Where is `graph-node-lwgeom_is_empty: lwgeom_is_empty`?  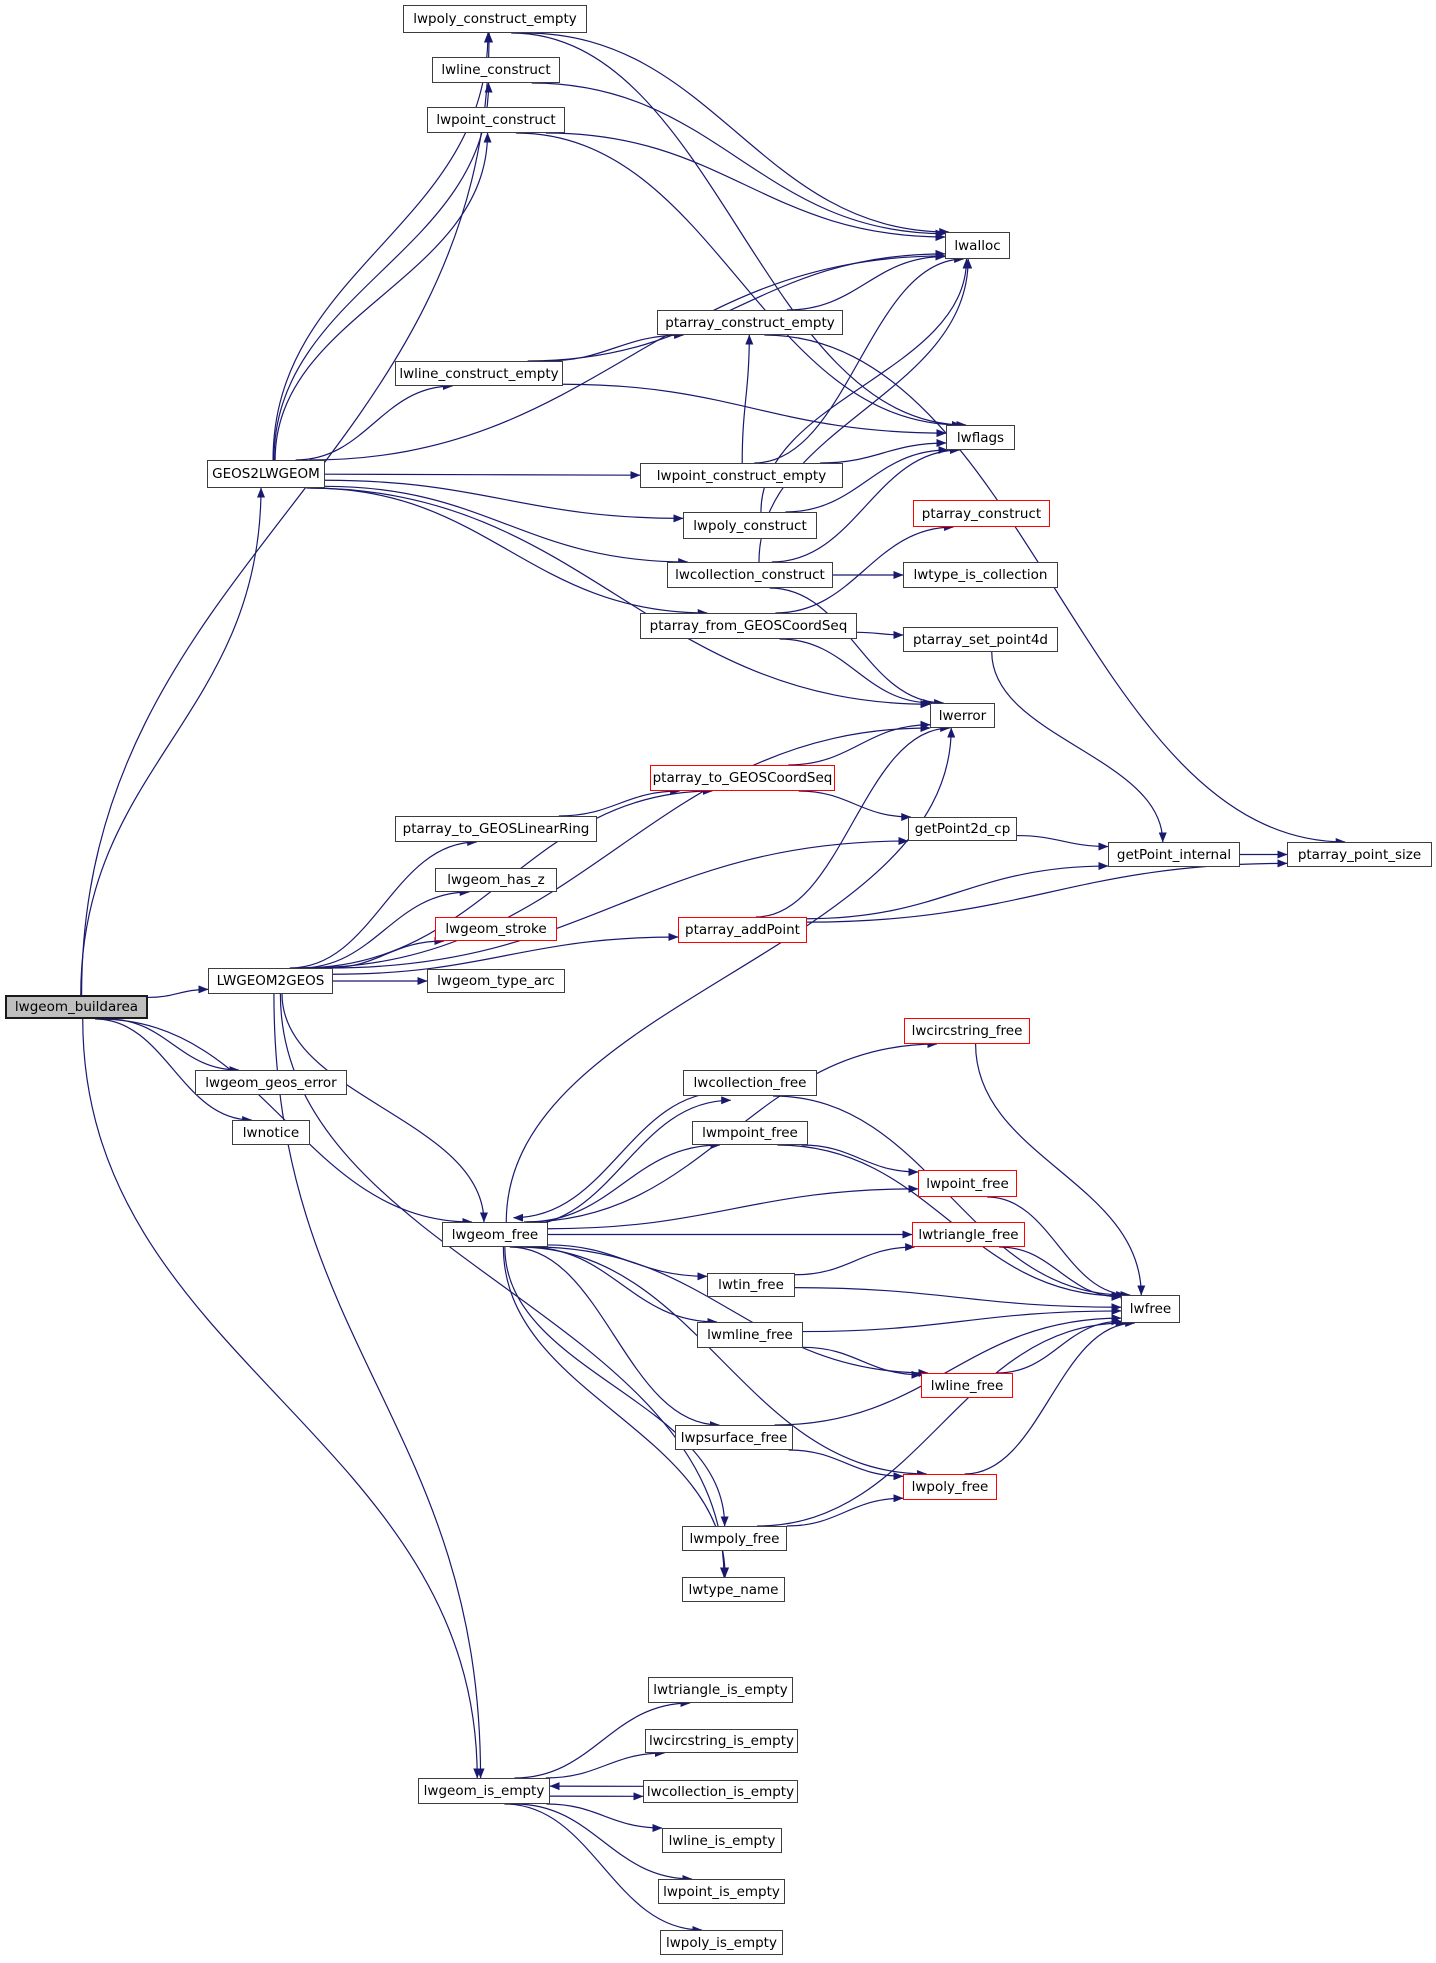 graph-node-lwgeom_is_empty: lwgeom_is_empty is located at coordinates (484, 1791).